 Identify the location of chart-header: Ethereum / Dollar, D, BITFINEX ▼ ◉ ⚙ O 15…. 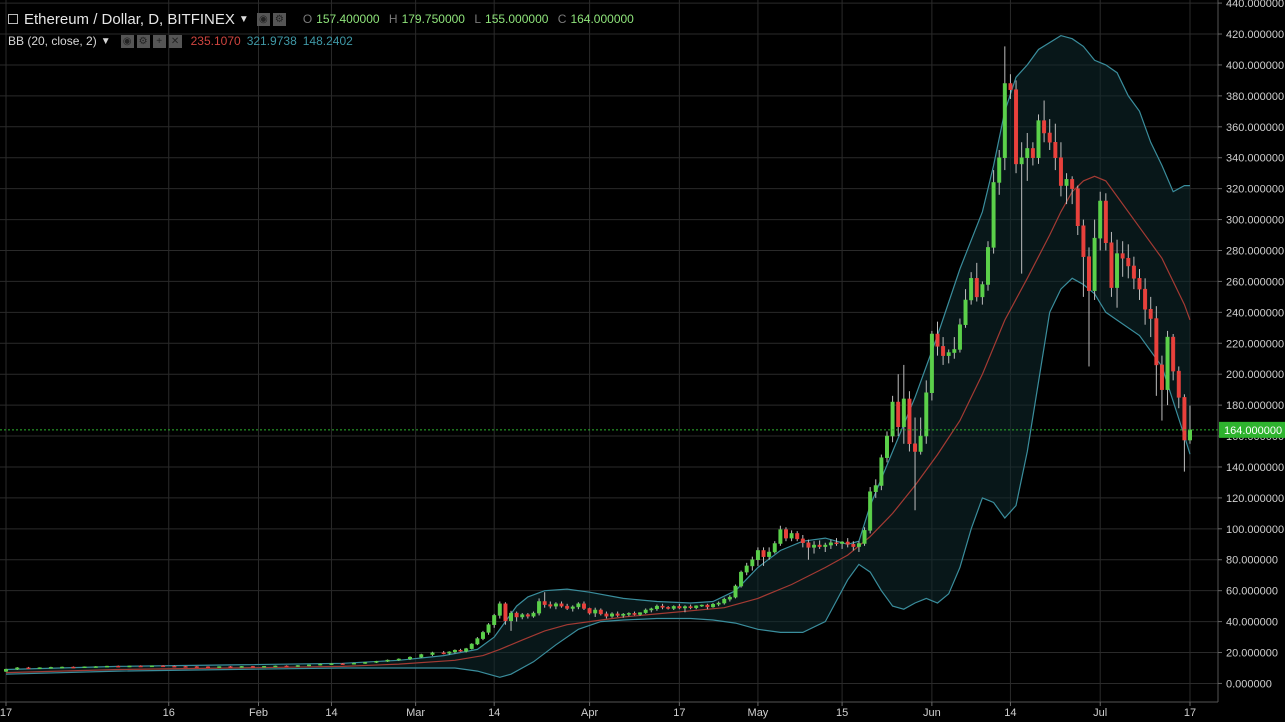
(321, 19).